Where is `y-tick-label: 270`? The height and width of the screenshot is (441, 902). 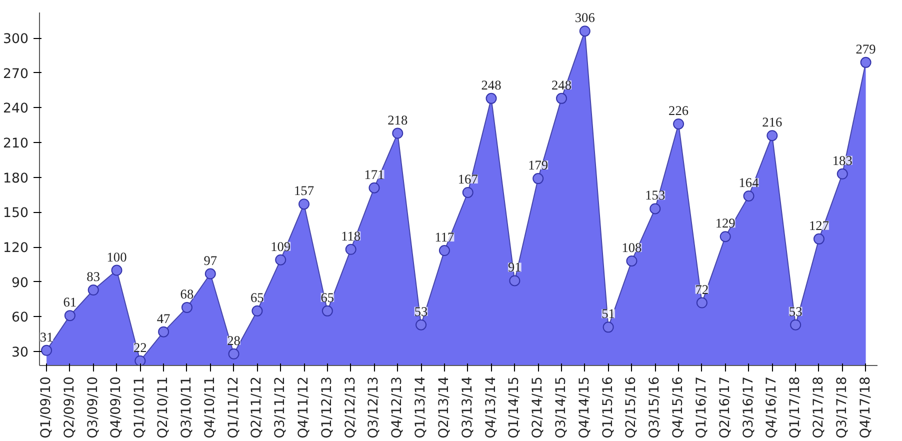 y-tick-label: 270 is located at coordinates (16, 74).